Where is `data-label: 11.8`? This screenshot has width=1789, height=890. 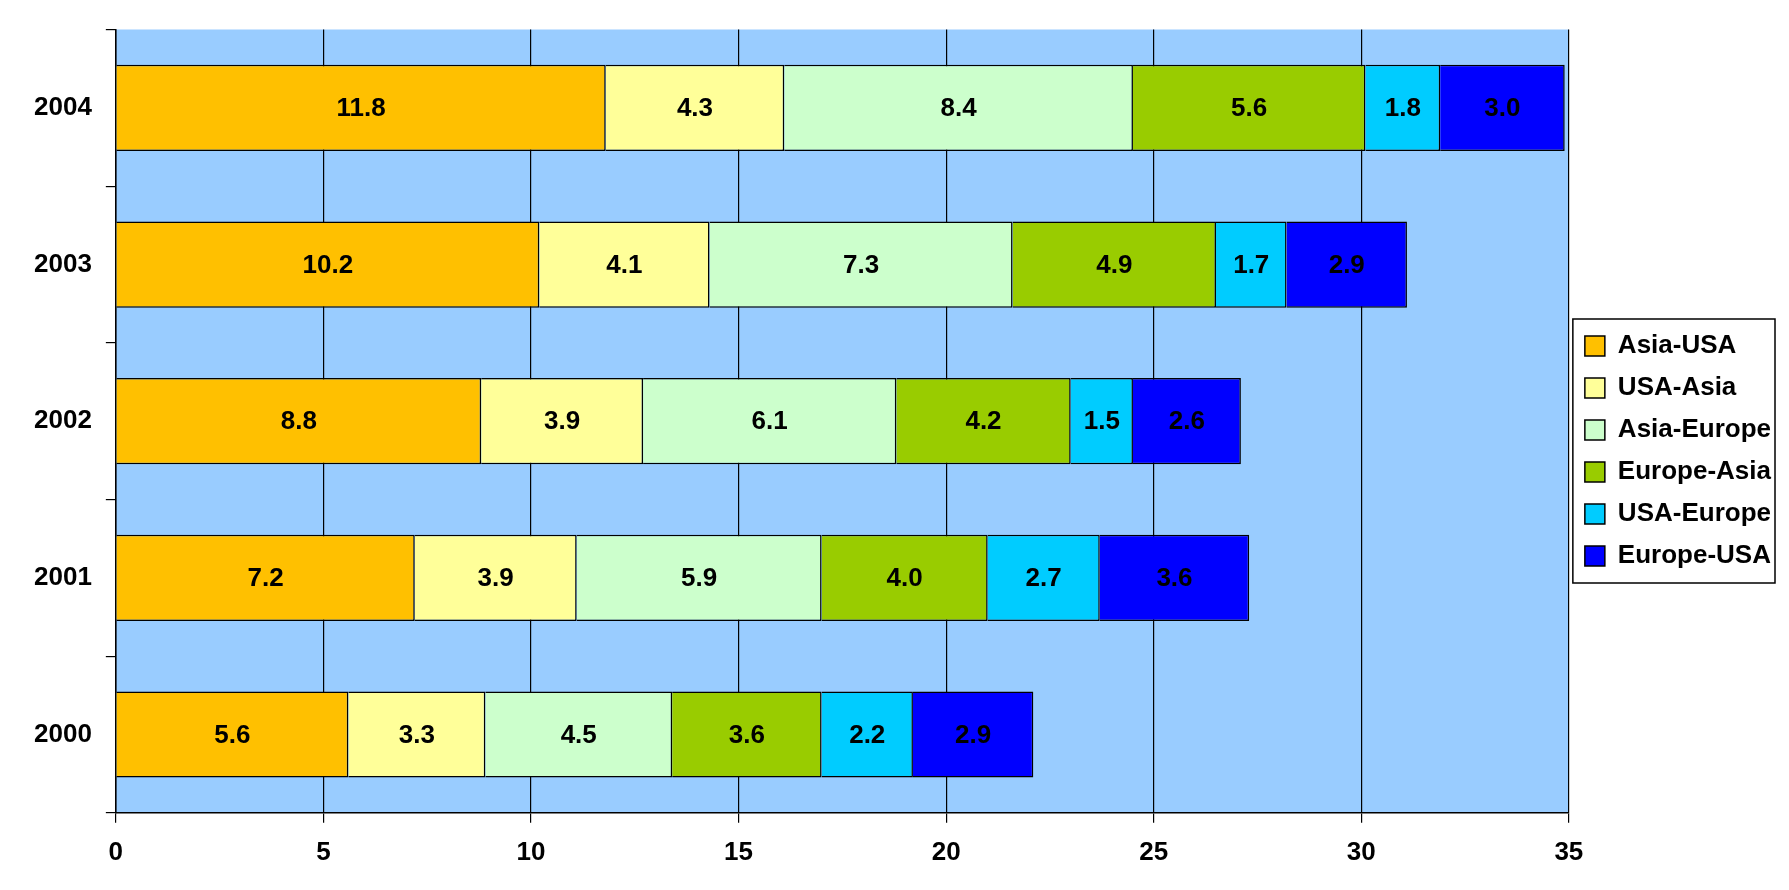
data-label: 11.8 is located at coordinates (361, 107).